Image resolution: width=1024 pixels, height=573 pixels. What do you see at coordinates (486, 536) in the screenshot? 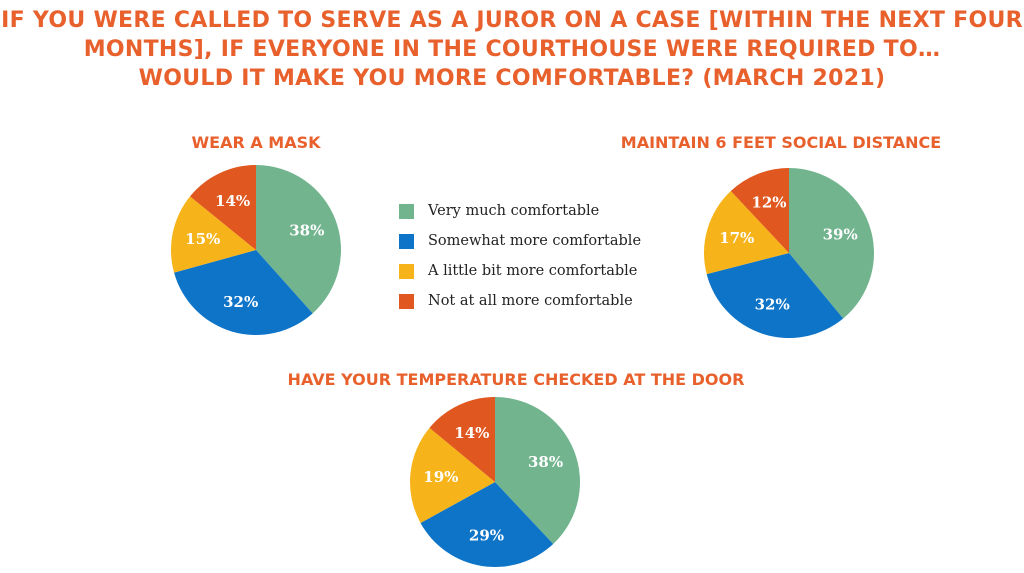
I see `pie-label-somewhat: 29%` at bounding box center [486, 536].